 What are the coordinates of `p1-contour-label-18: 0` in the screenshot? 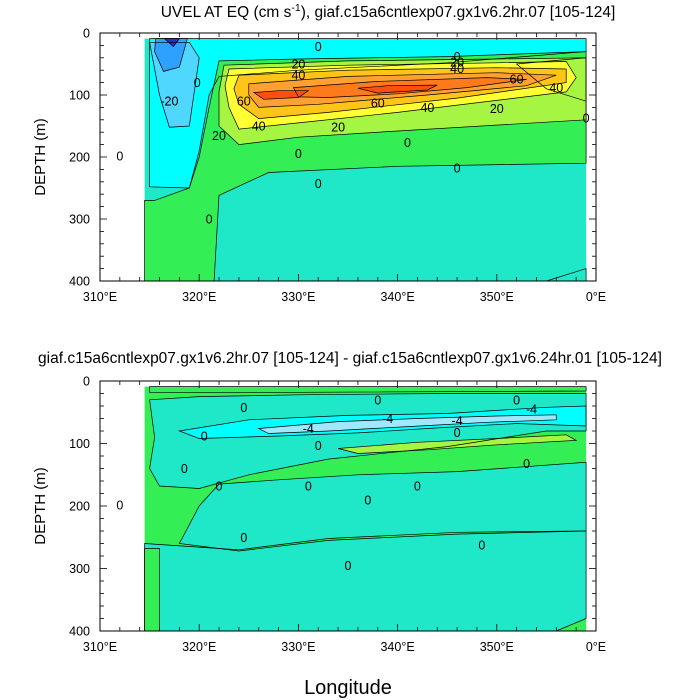 It's located at (407, 143).